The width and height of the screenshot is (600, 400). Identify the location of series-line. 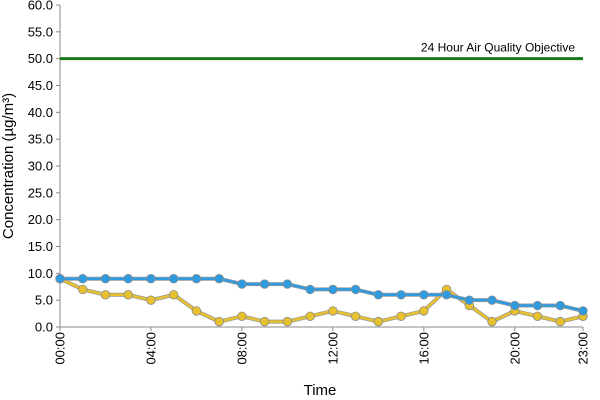
(322, 295).